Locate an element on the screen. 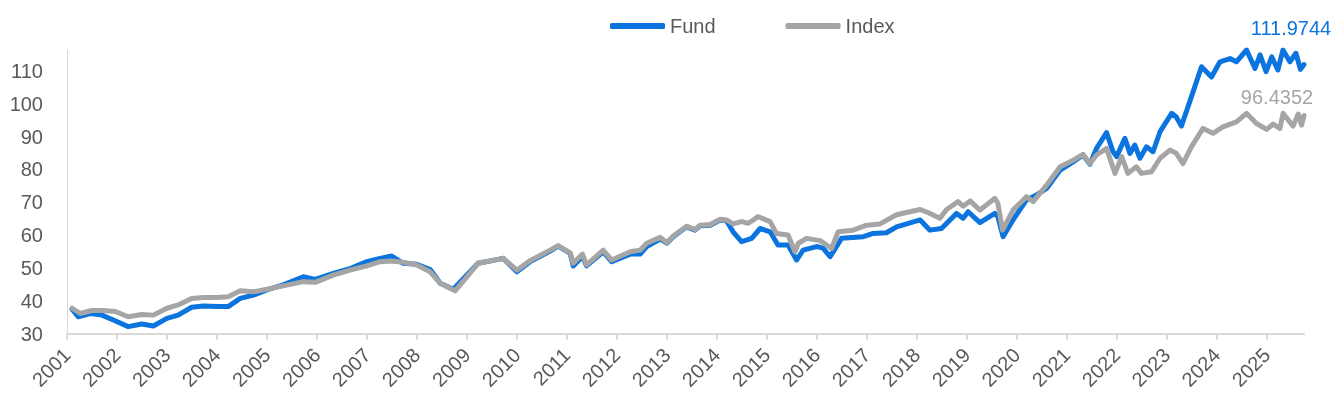 The height and width of the screenshot is (400, 1343). y-tick-label: 40 is located at coordinates (31, 300).